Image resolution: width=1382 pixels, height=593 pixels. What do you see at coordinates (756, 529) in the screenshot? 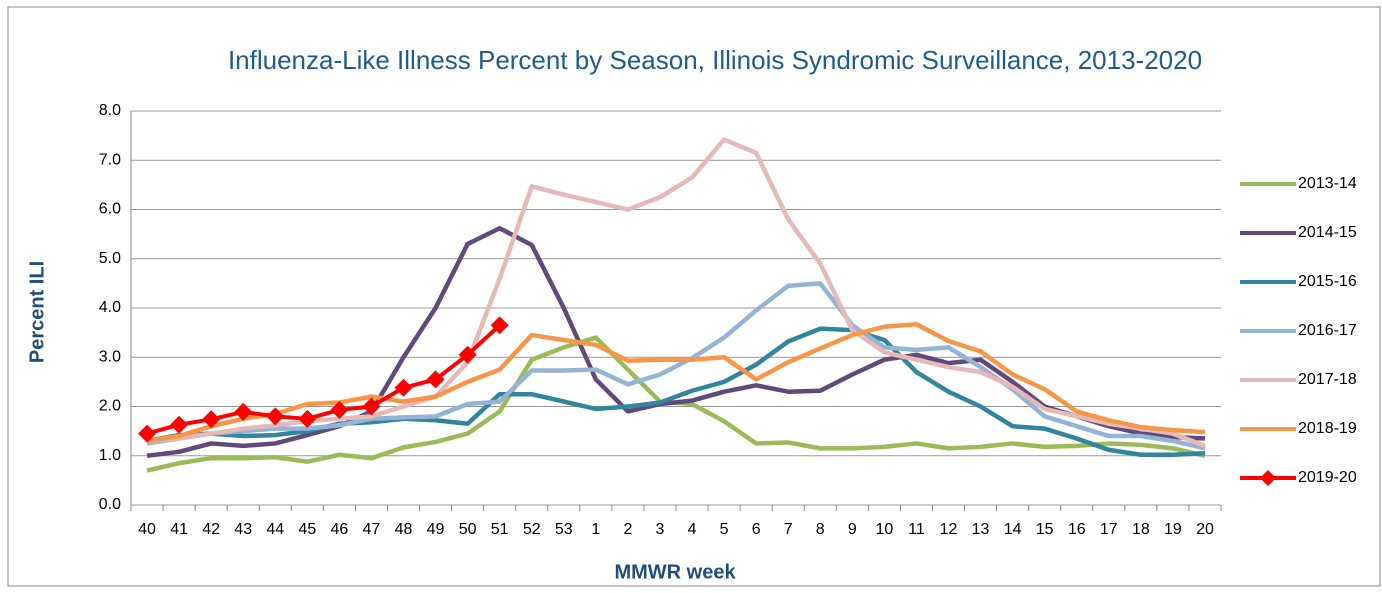
I see `x-tick-label: 6` at bounding box center [756, 529].